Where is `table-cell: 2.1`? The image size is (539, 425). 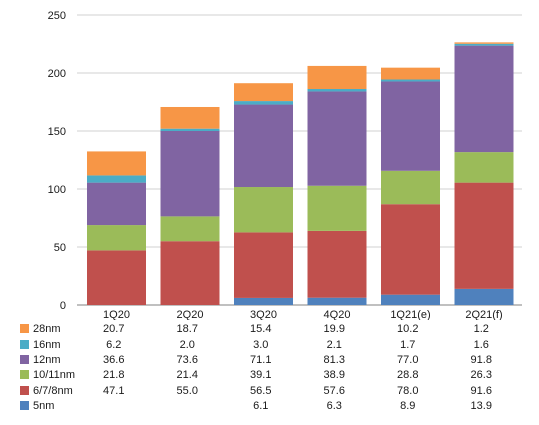
table-cell: 2.1 is located at coordinates (334, 344).